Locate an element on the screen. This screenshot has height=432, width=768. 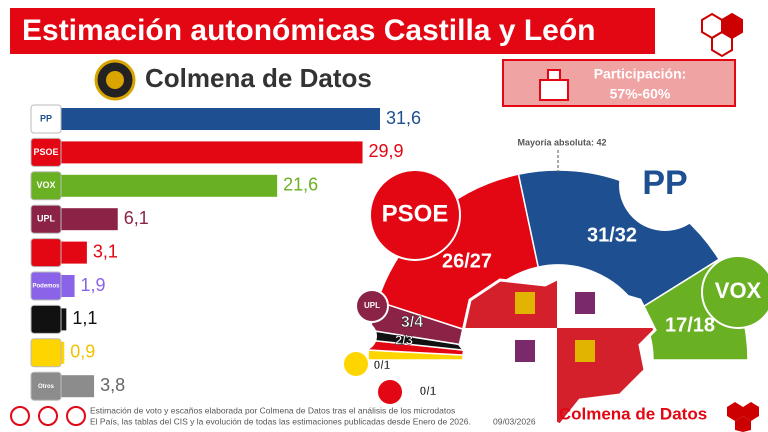
category-label: PSOE is located at coordinates (45, 152).